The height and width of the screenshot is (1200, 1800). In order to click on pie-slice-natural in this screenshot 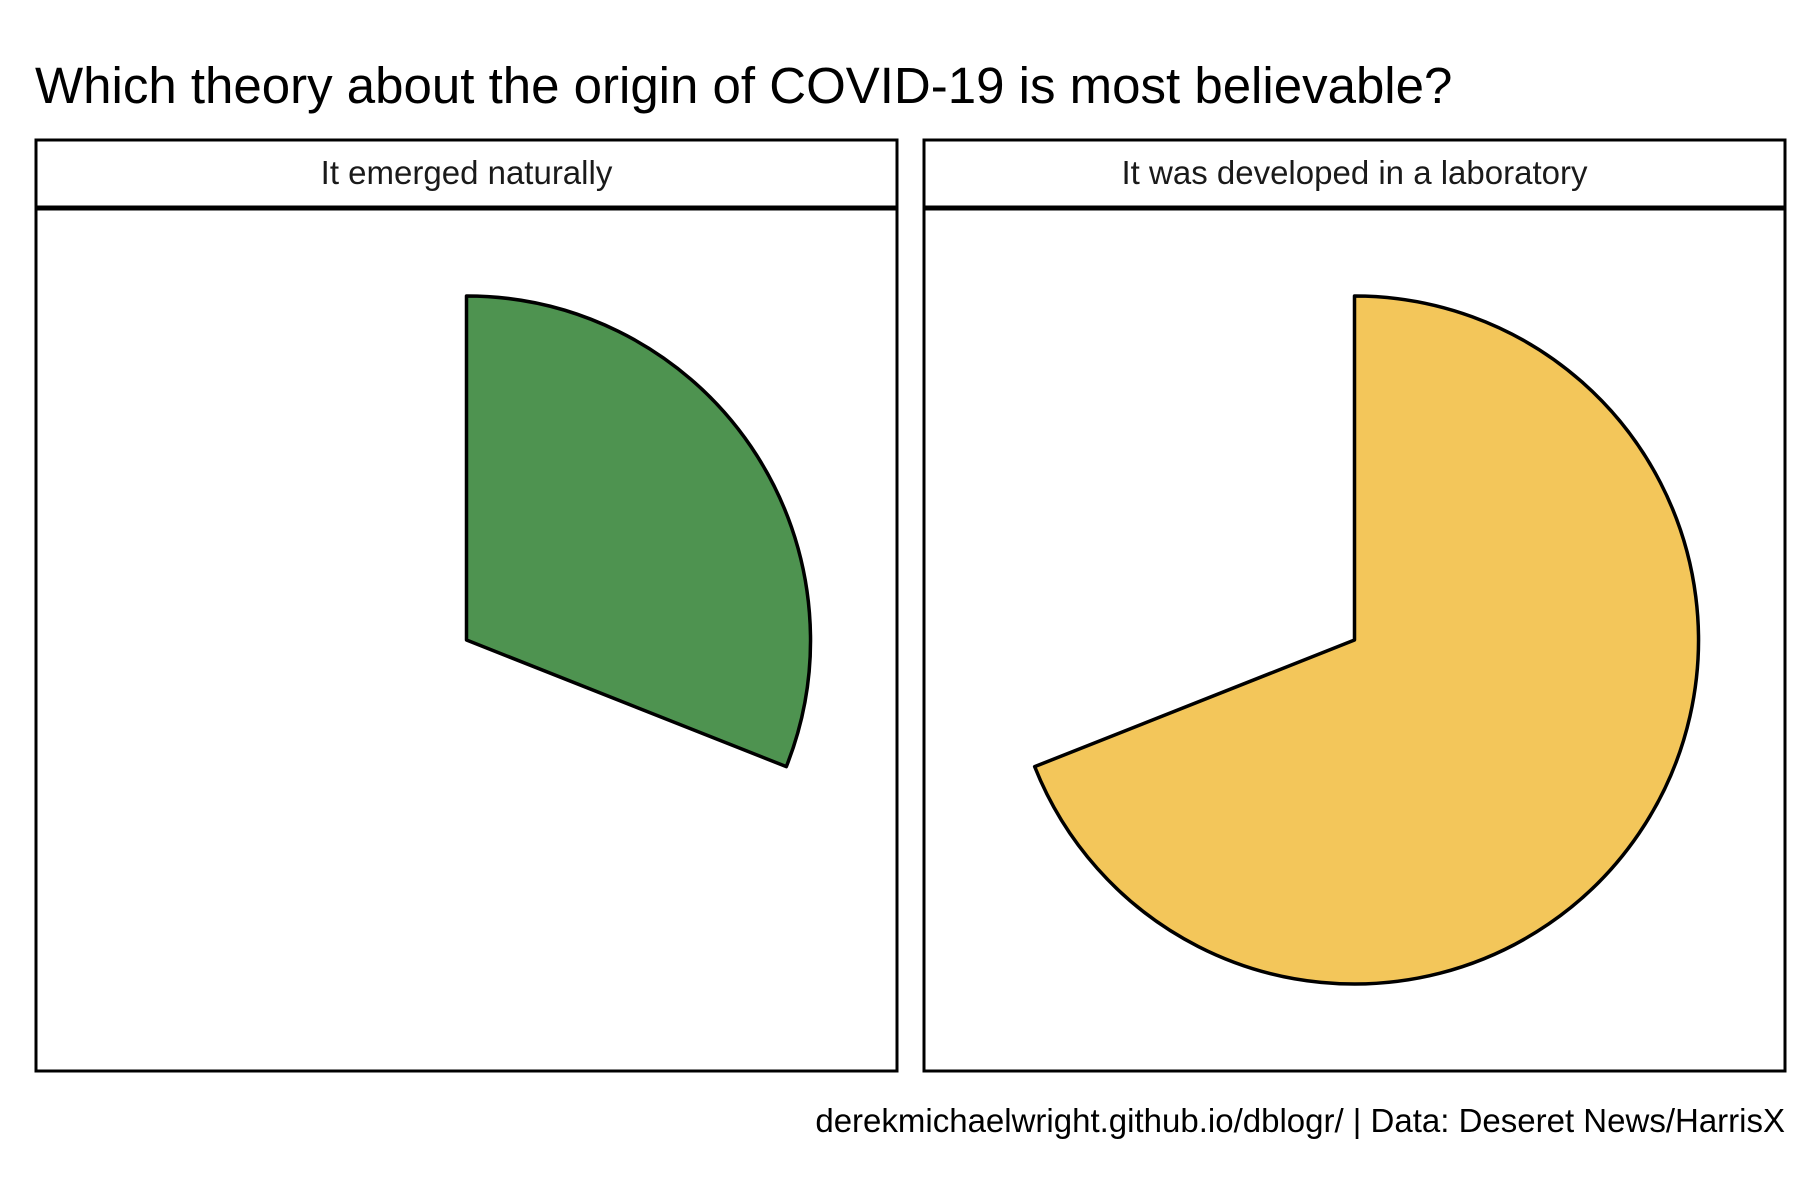, I will do `click(638, 531)`.